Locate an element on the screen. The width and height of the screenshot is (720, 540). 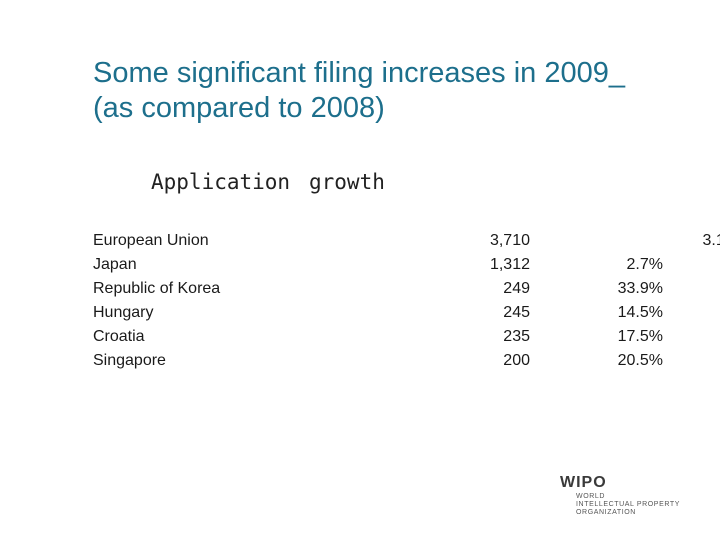
header-application: Application is located at coordinates (221, 182).